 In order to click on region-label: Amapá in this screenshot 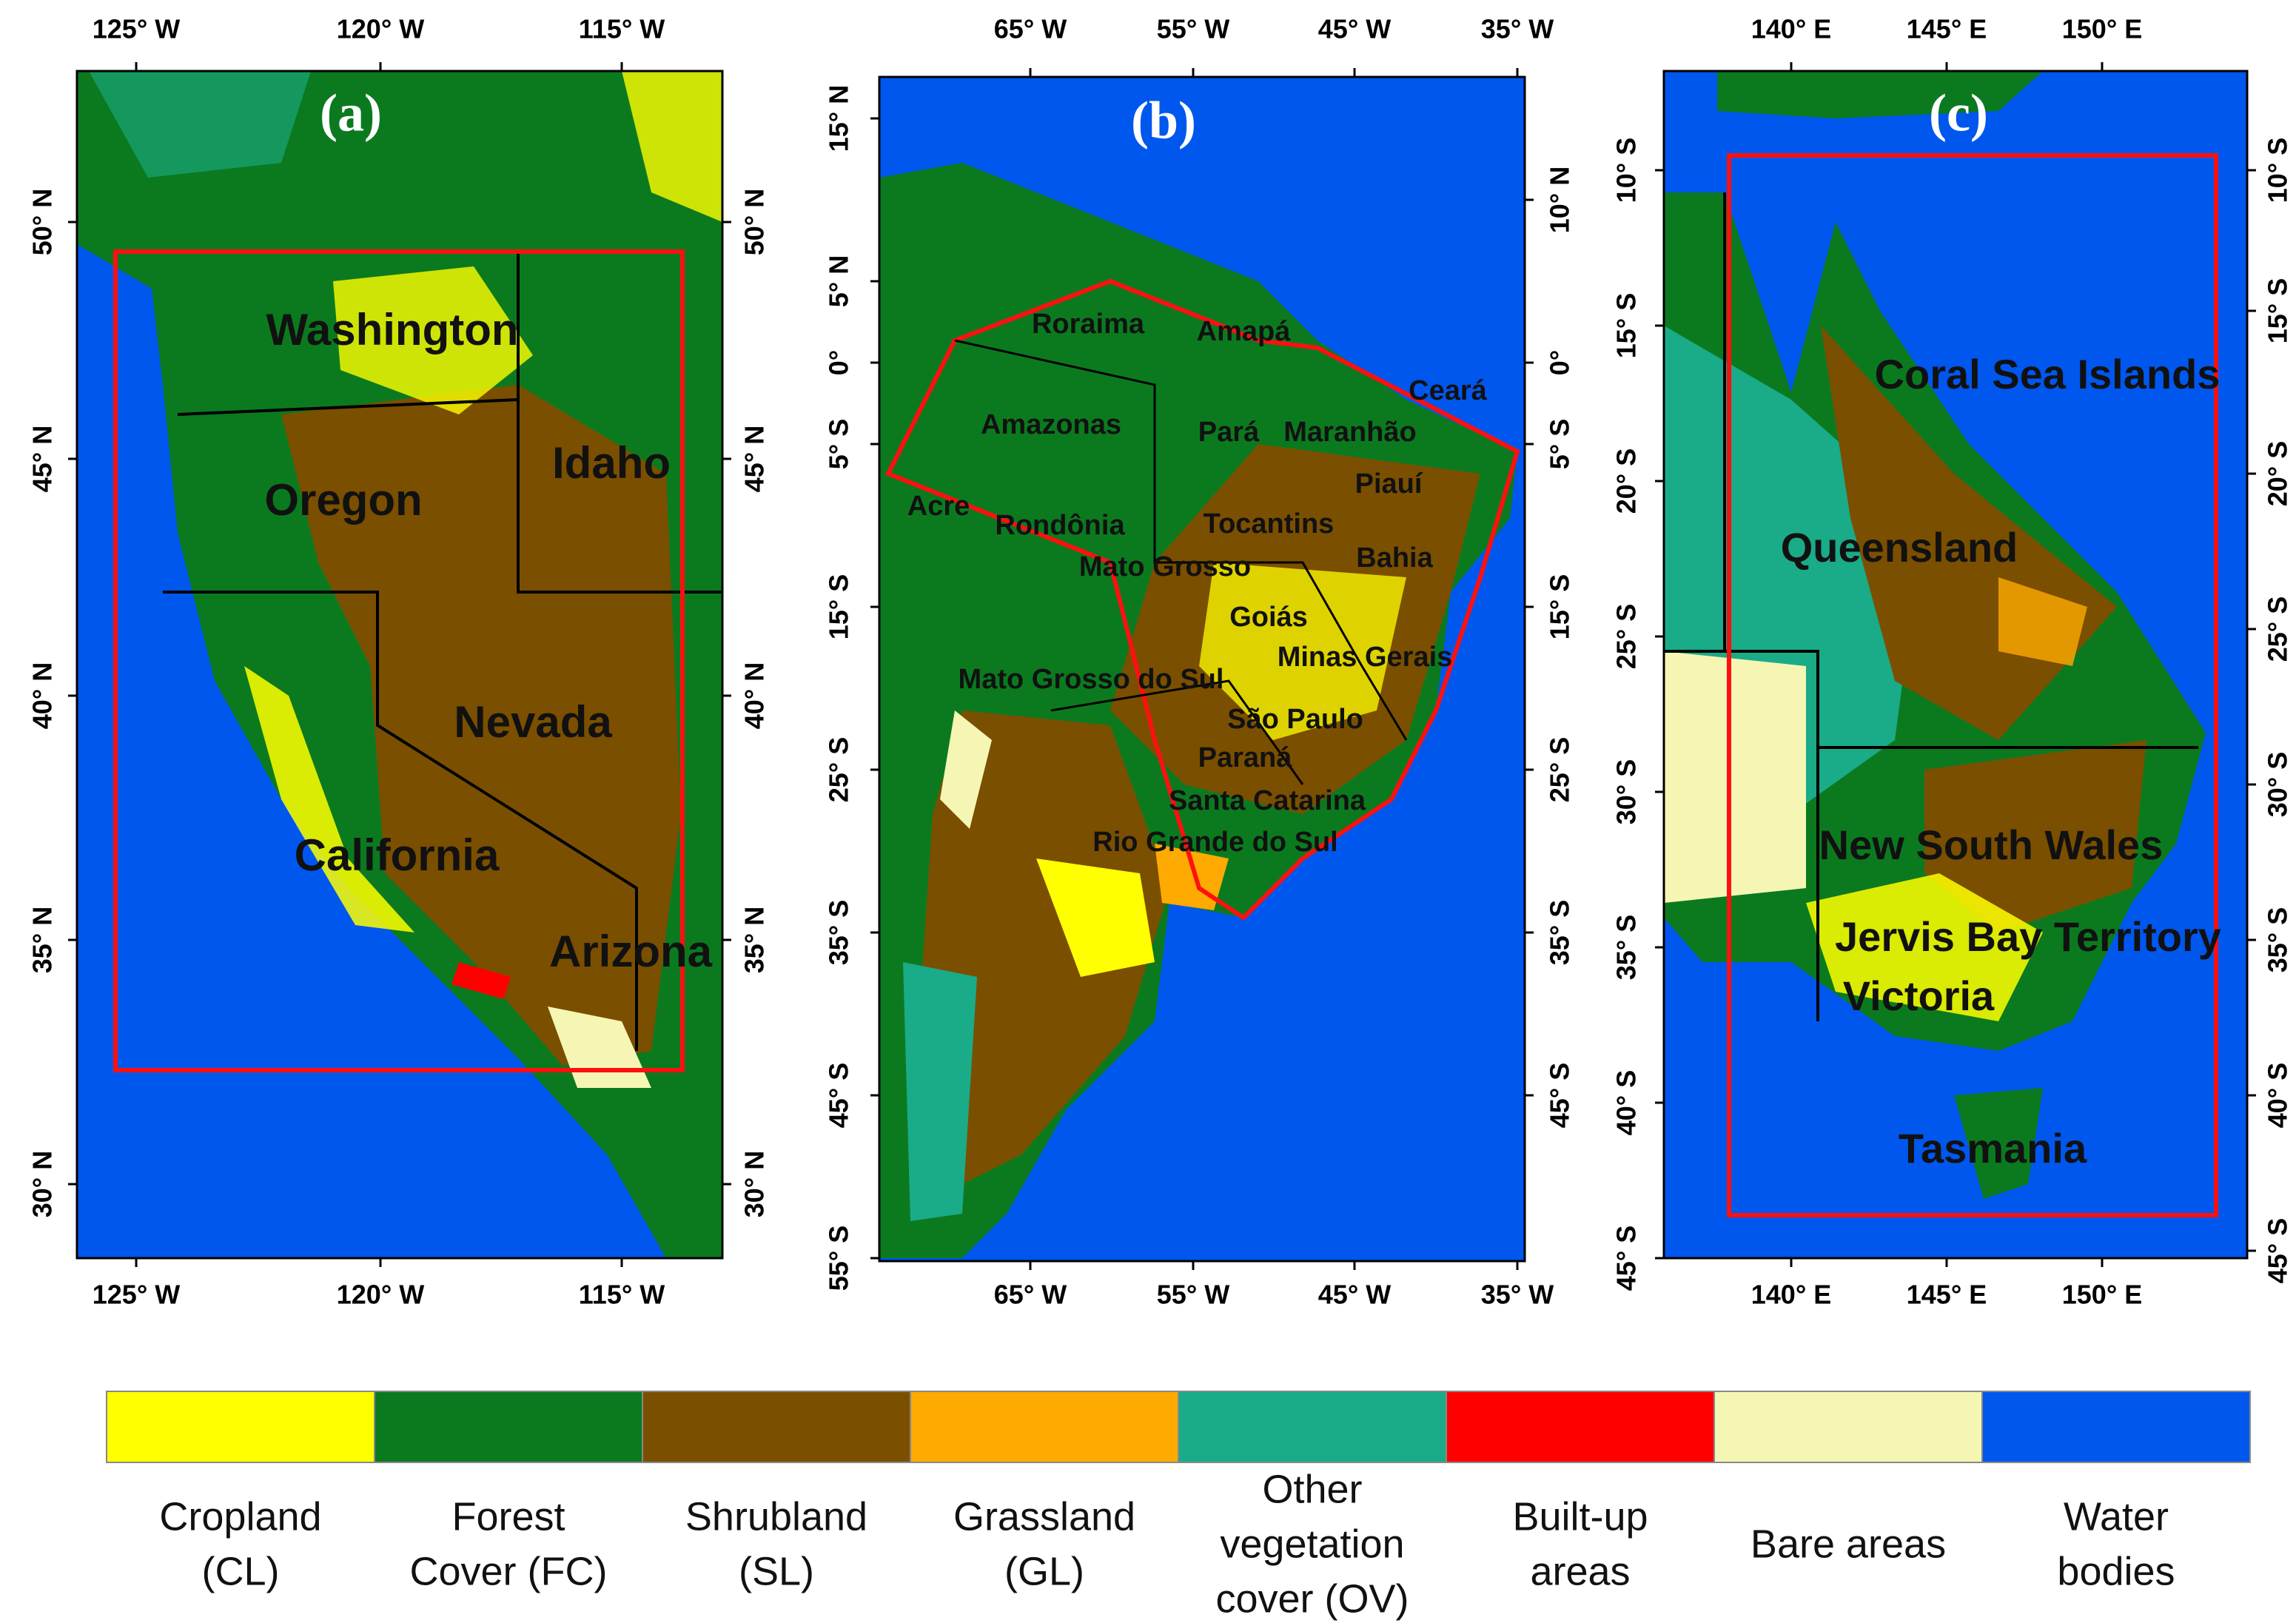, I will do `click(1244, 331)`.